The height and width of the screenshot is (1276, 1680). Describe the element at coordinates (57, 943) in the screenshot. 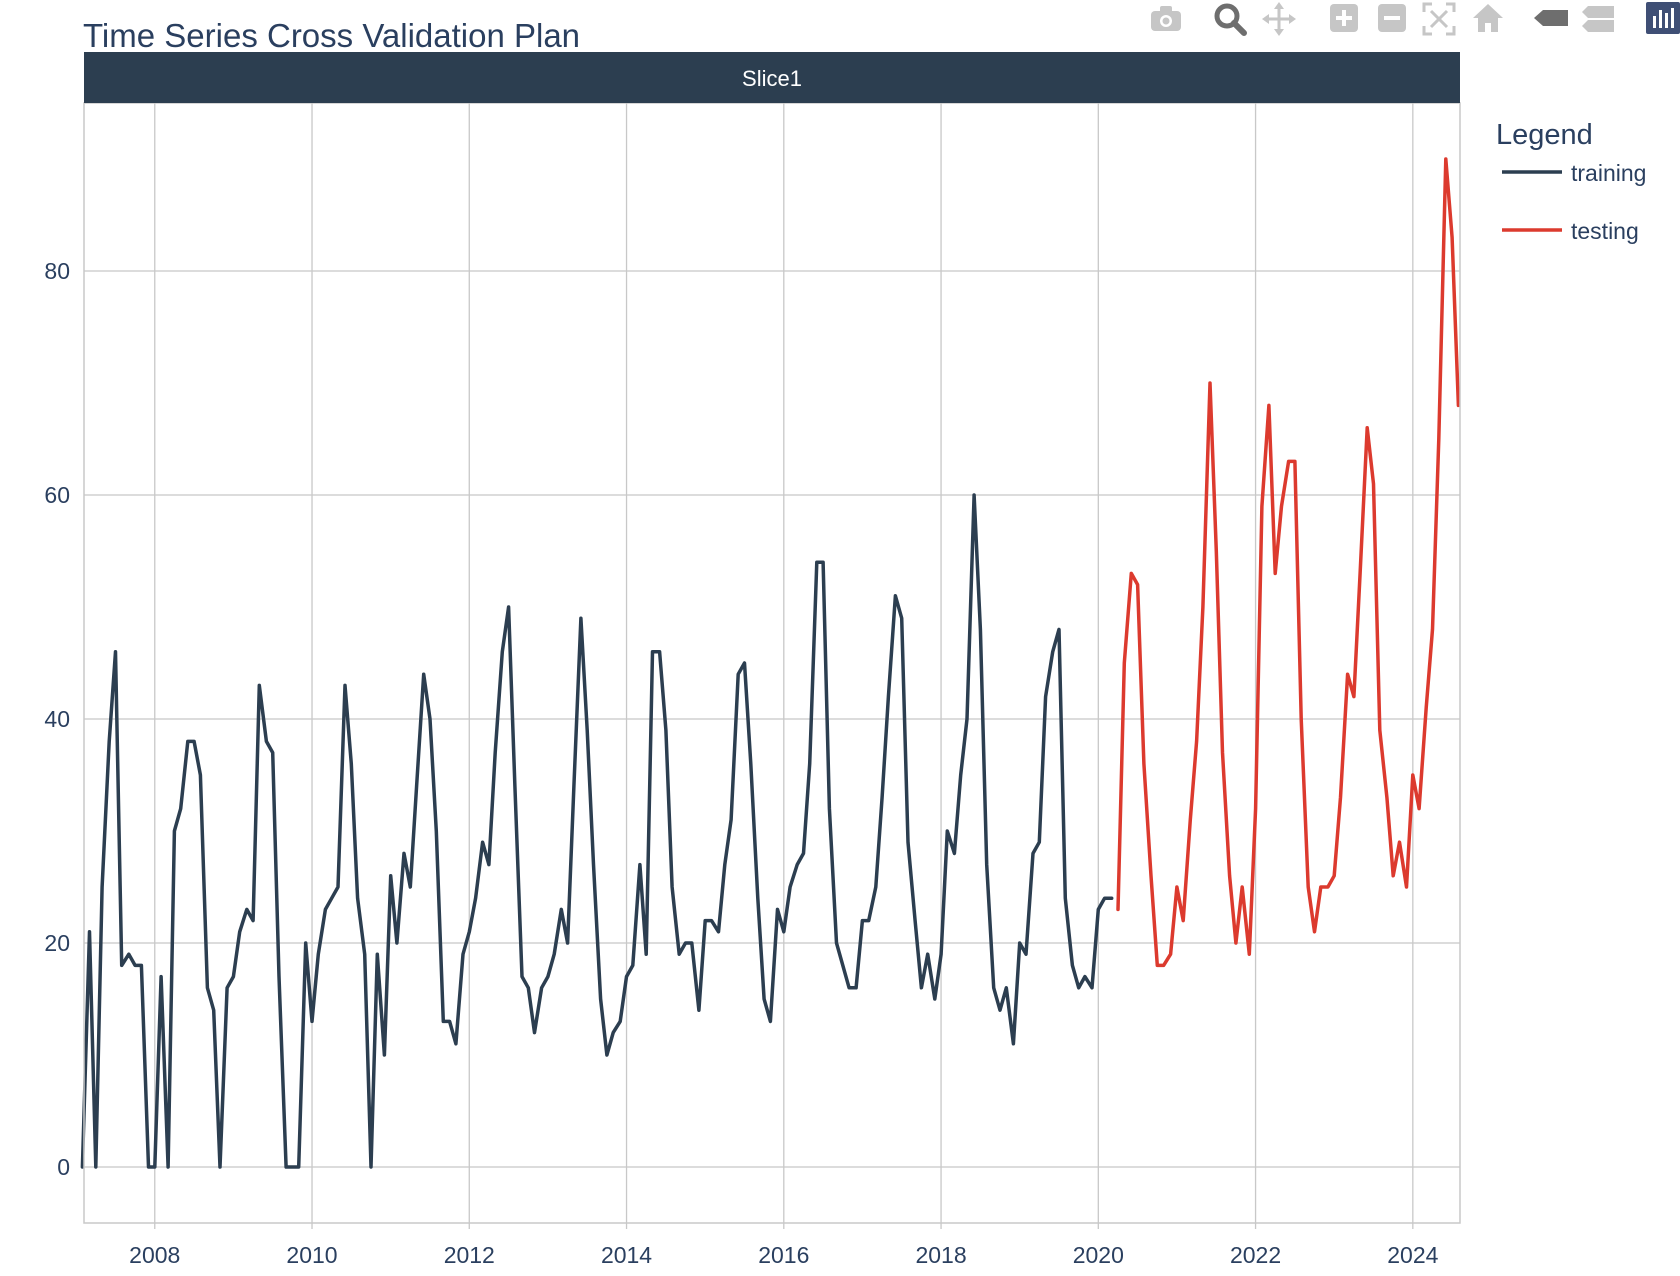

I see `y-tick-label-20: 20` at that location.